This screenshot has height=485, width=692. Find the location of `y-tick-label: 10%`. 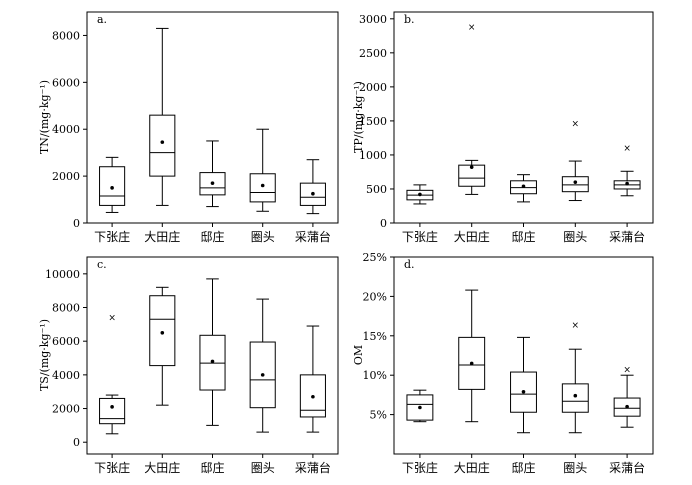

y-tick-label: 10% is located at coordinates (375, 375).